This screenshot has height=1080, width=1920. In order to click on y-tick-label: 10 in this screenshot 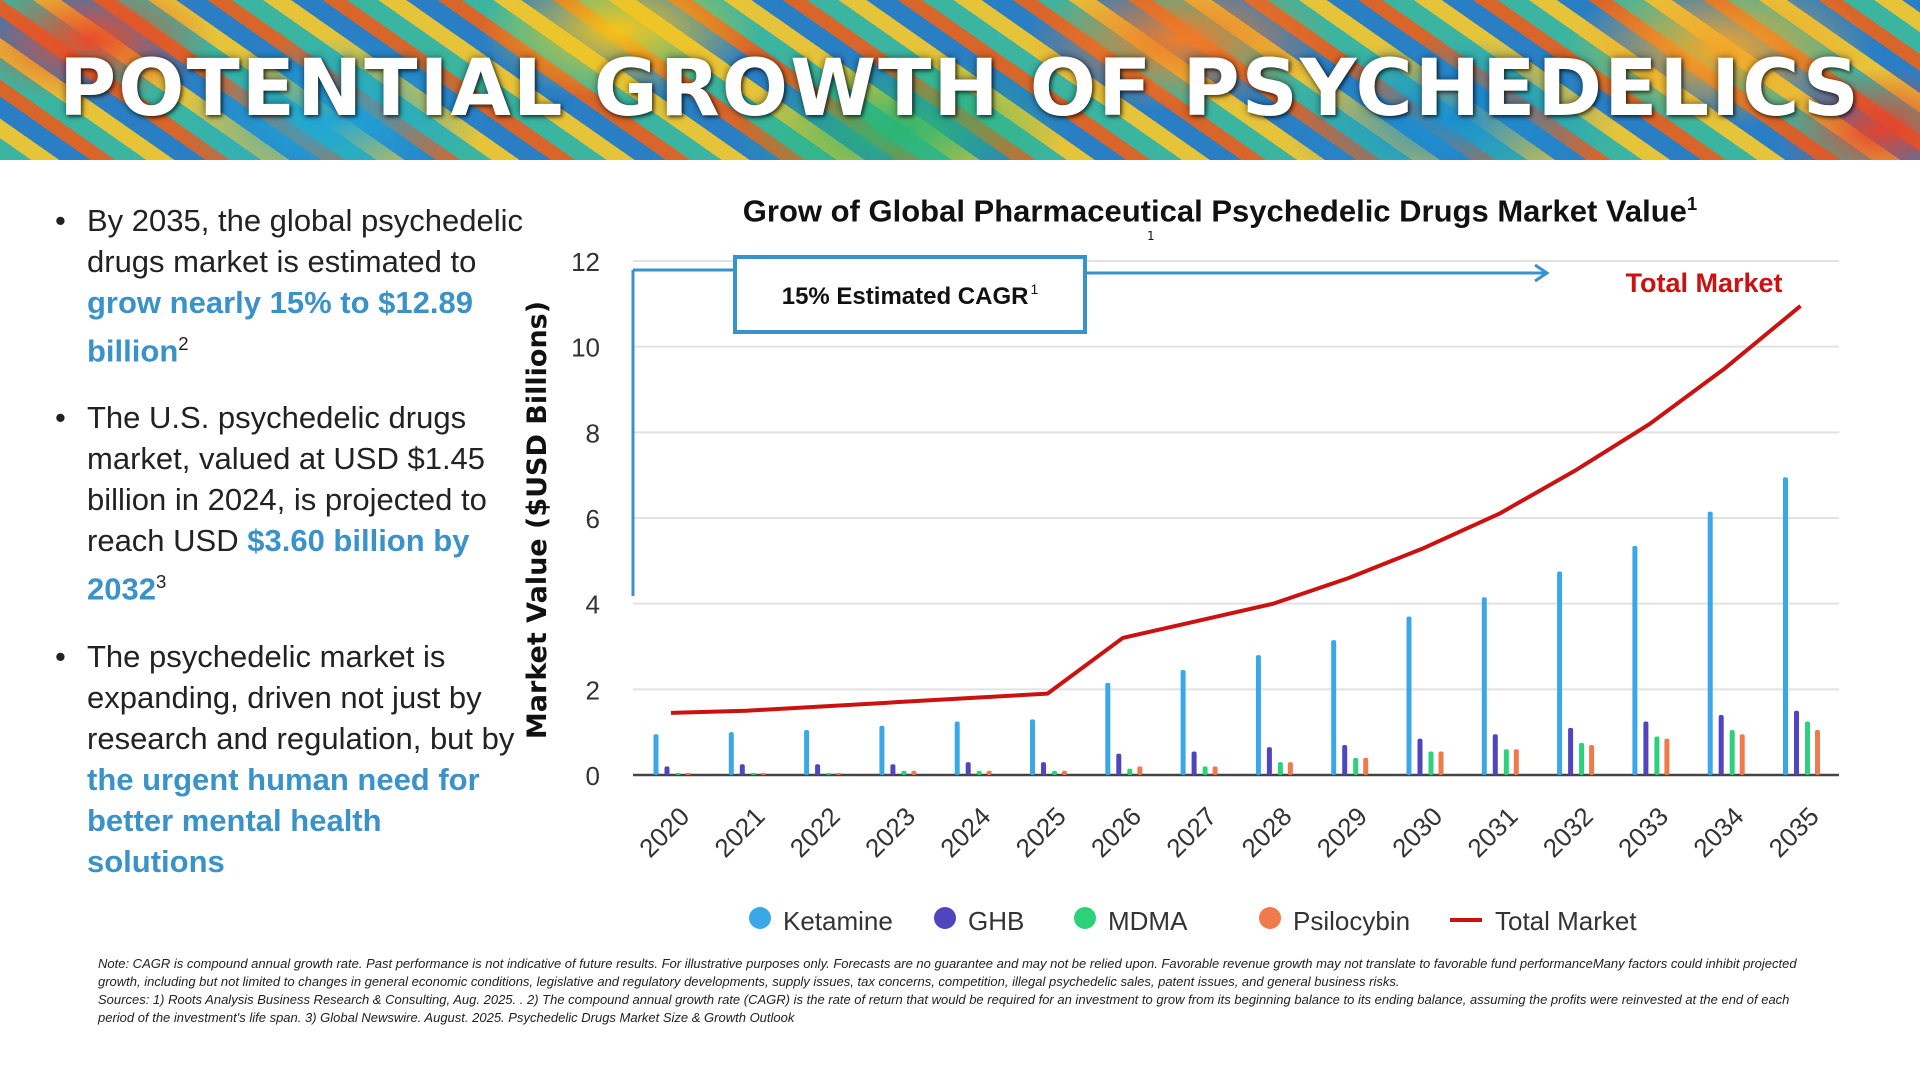, I will do `click(585, 348)`.